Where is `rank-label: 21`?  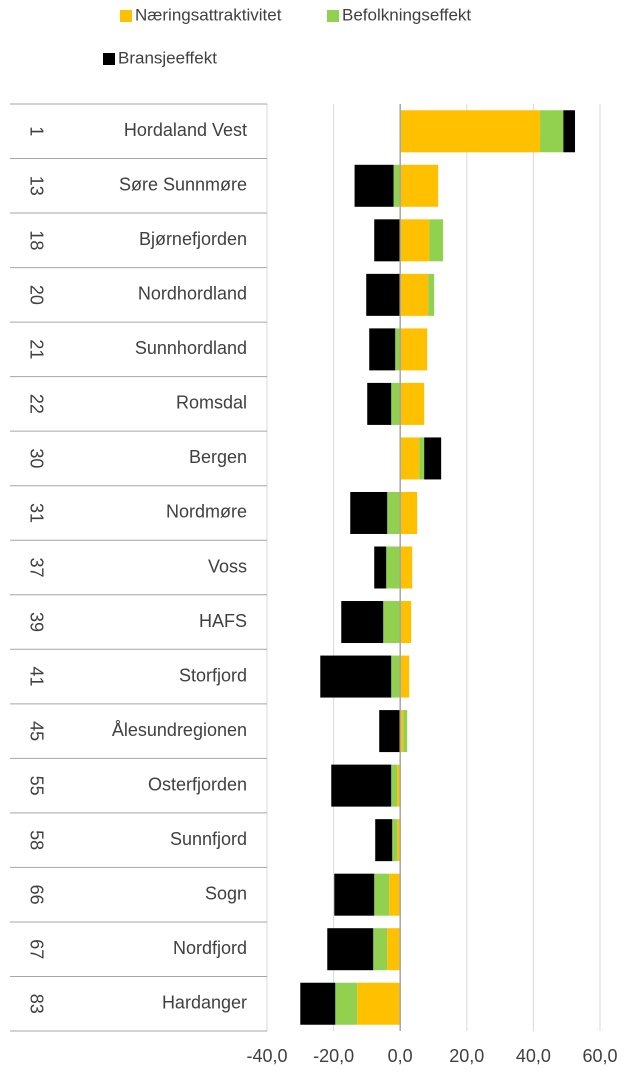 rank-label: 21 is located at coordinates (36, 349).